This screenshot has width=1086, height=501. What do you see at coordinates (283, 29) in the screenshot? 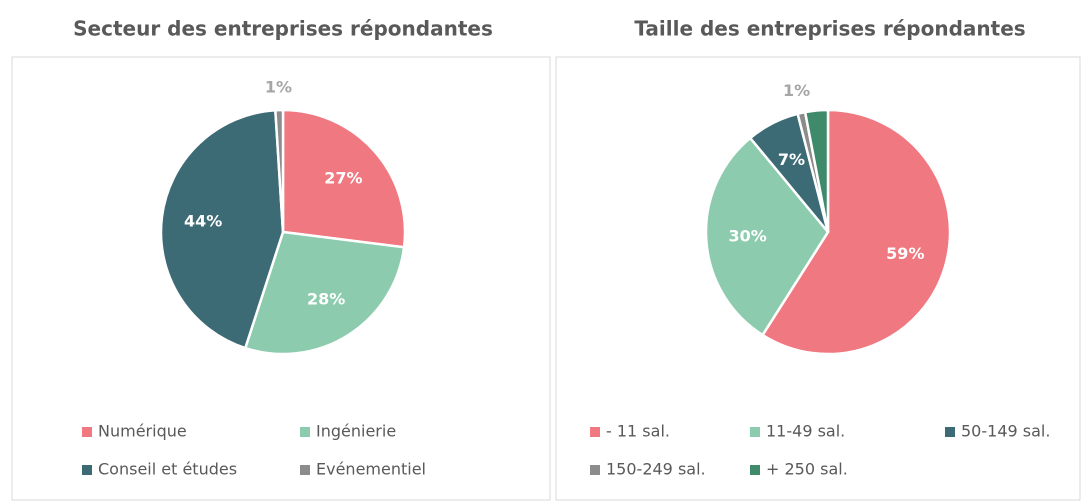
I see `chart-title: Secteur des entreprises répondantes` at bounding box center [283, 29].